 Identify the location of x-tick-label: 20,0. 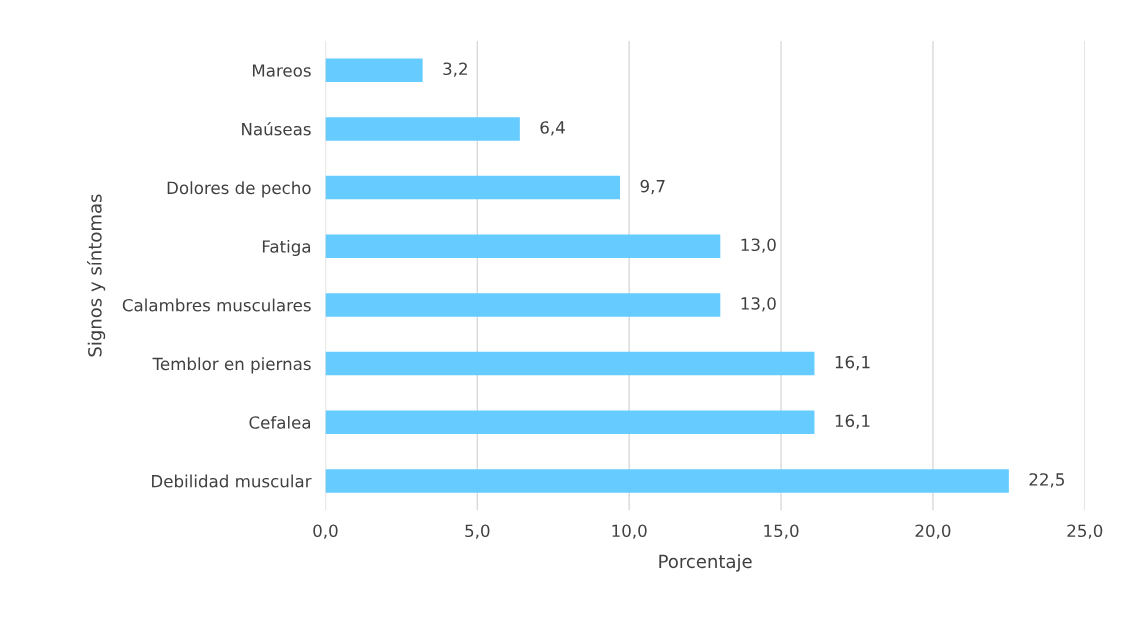
(933, 531).